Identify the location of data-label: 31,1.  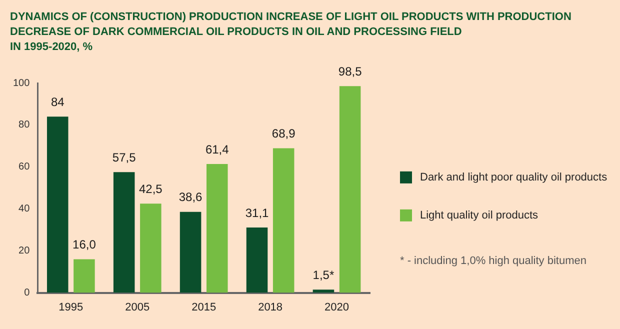
(257, 213).